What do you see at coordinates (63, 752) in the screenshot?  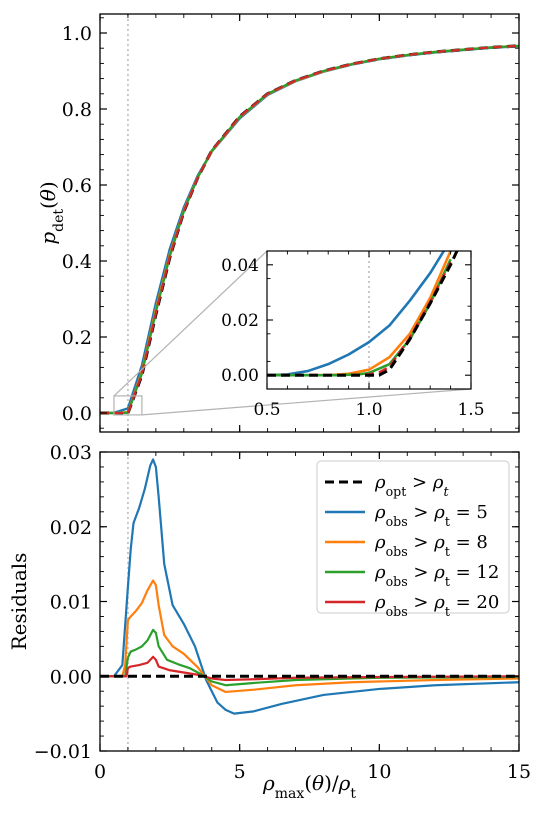 I see `y-tick-label: −0.01` at bounding box center [63, 752].